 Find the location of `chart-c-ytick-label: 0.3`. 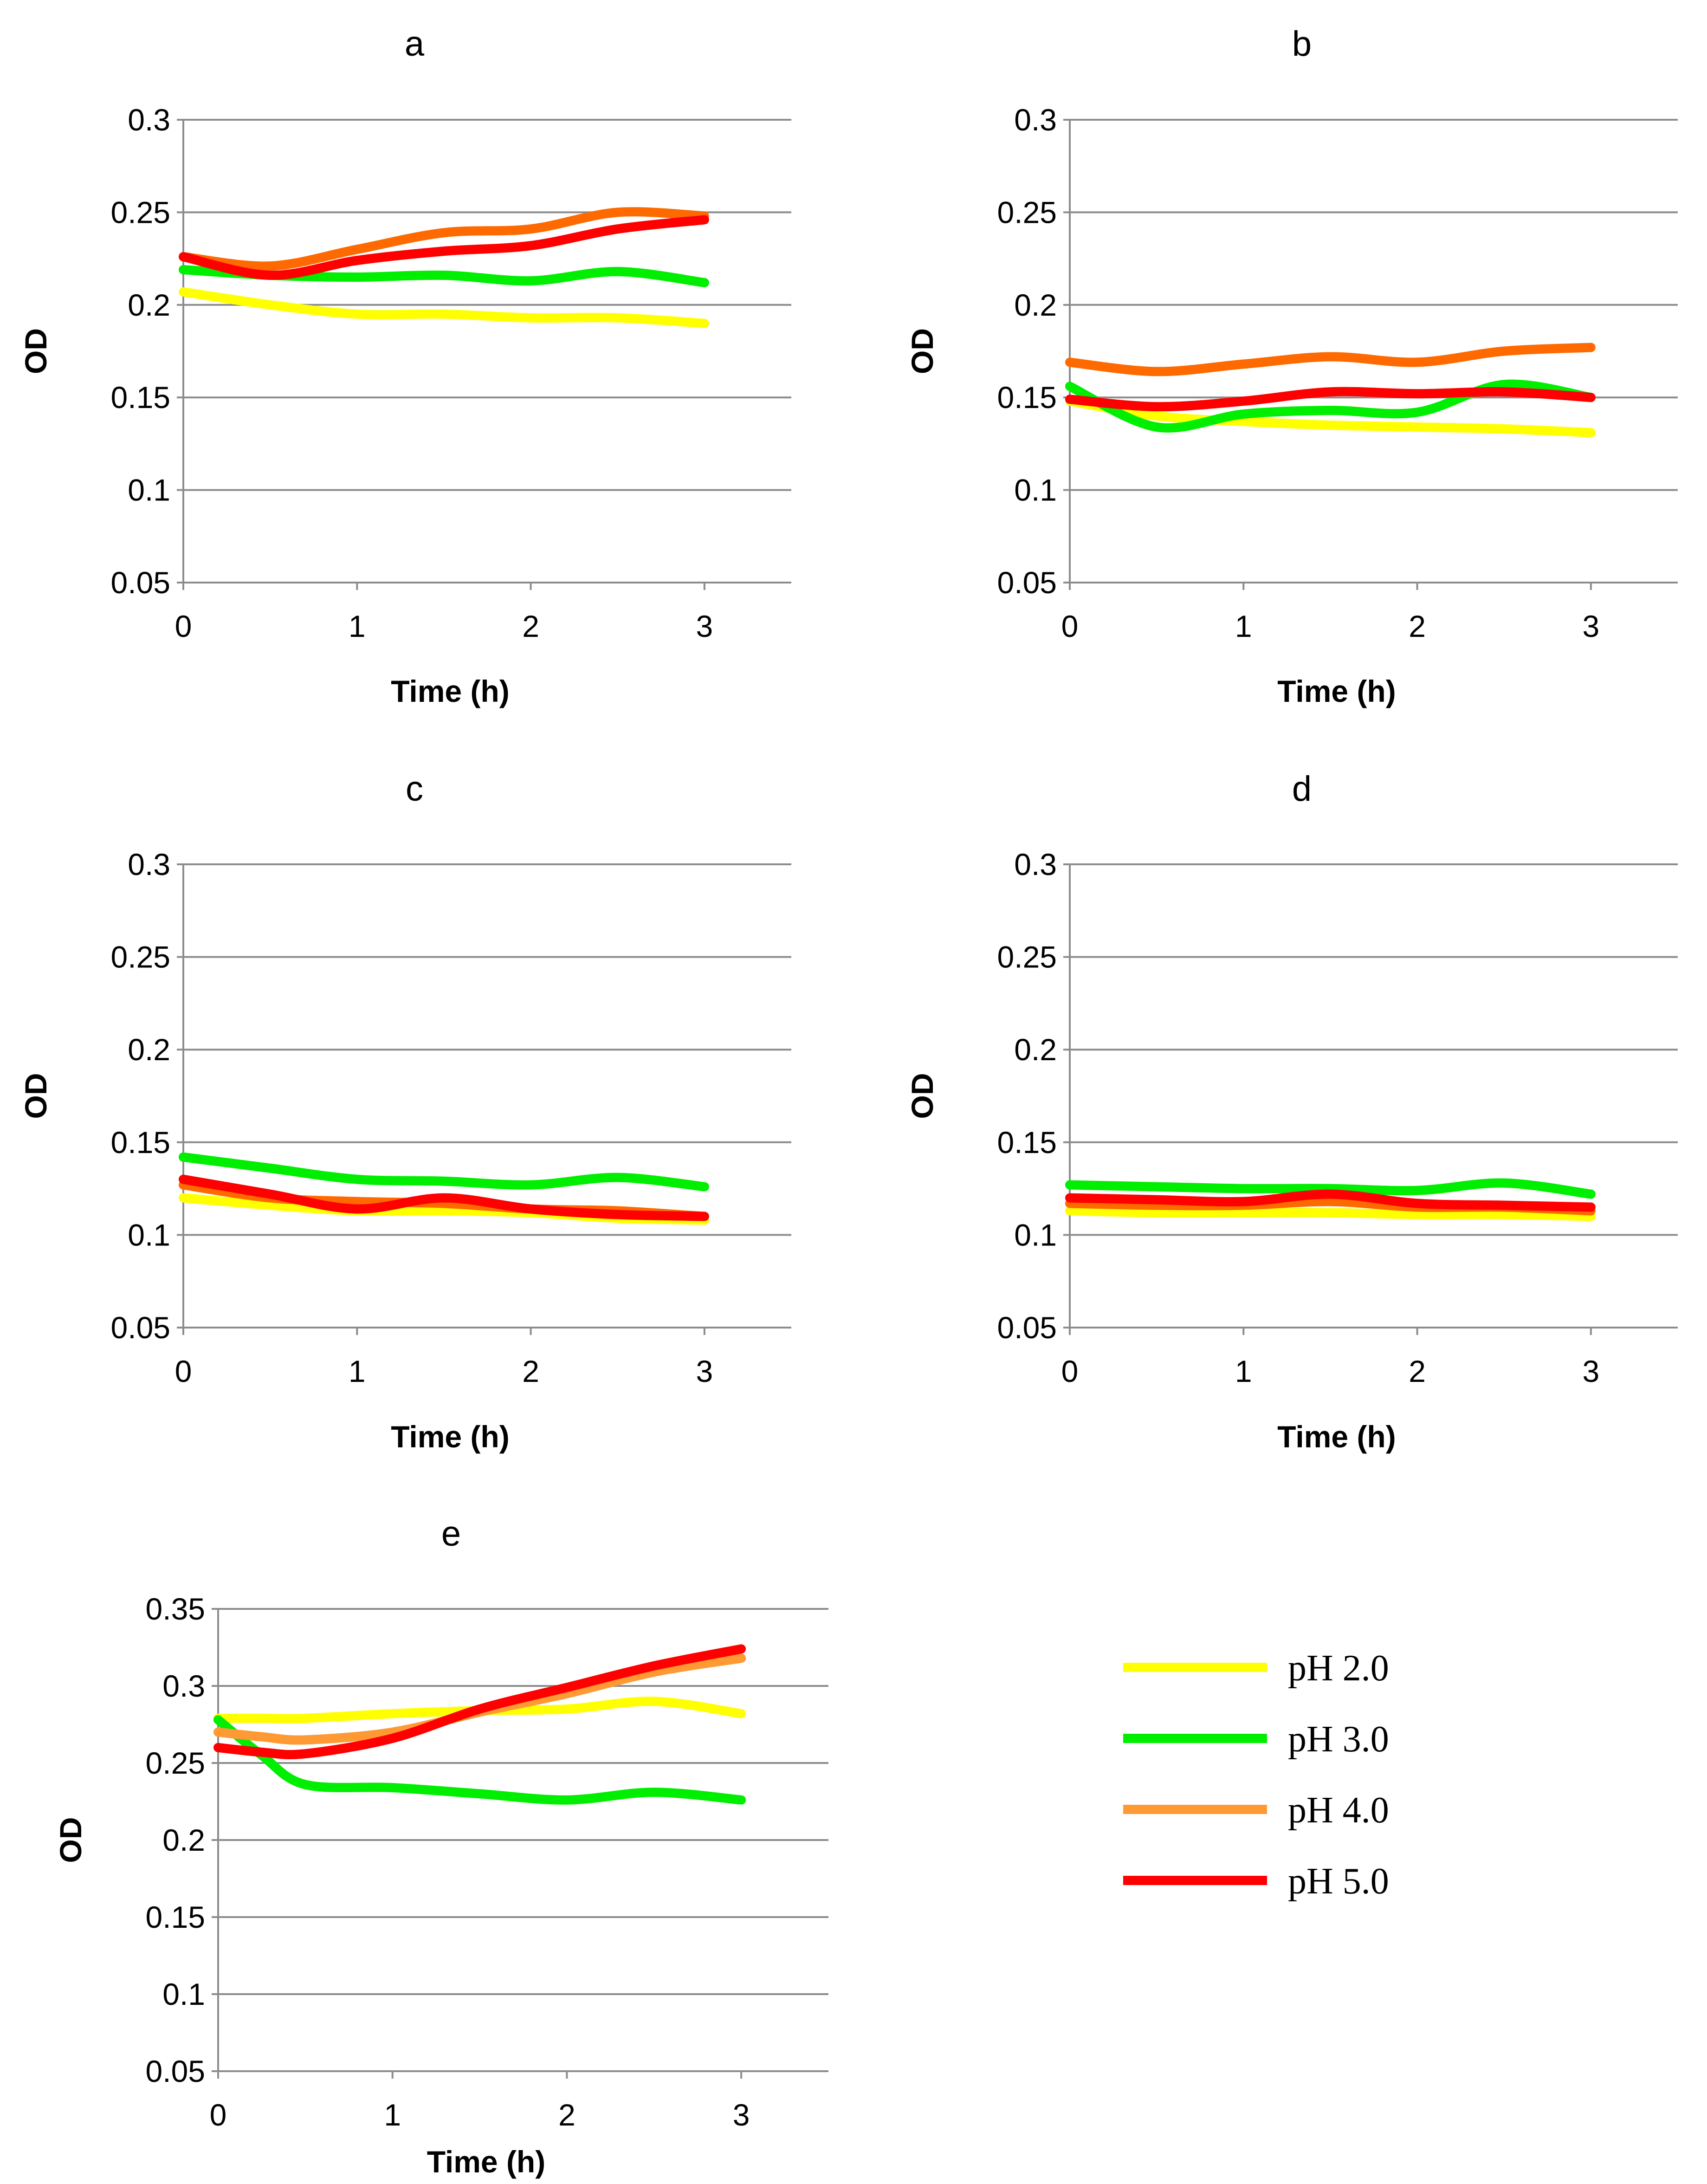

chart-c-ytick-label: 0.3 is located at coordinates (149, 864).